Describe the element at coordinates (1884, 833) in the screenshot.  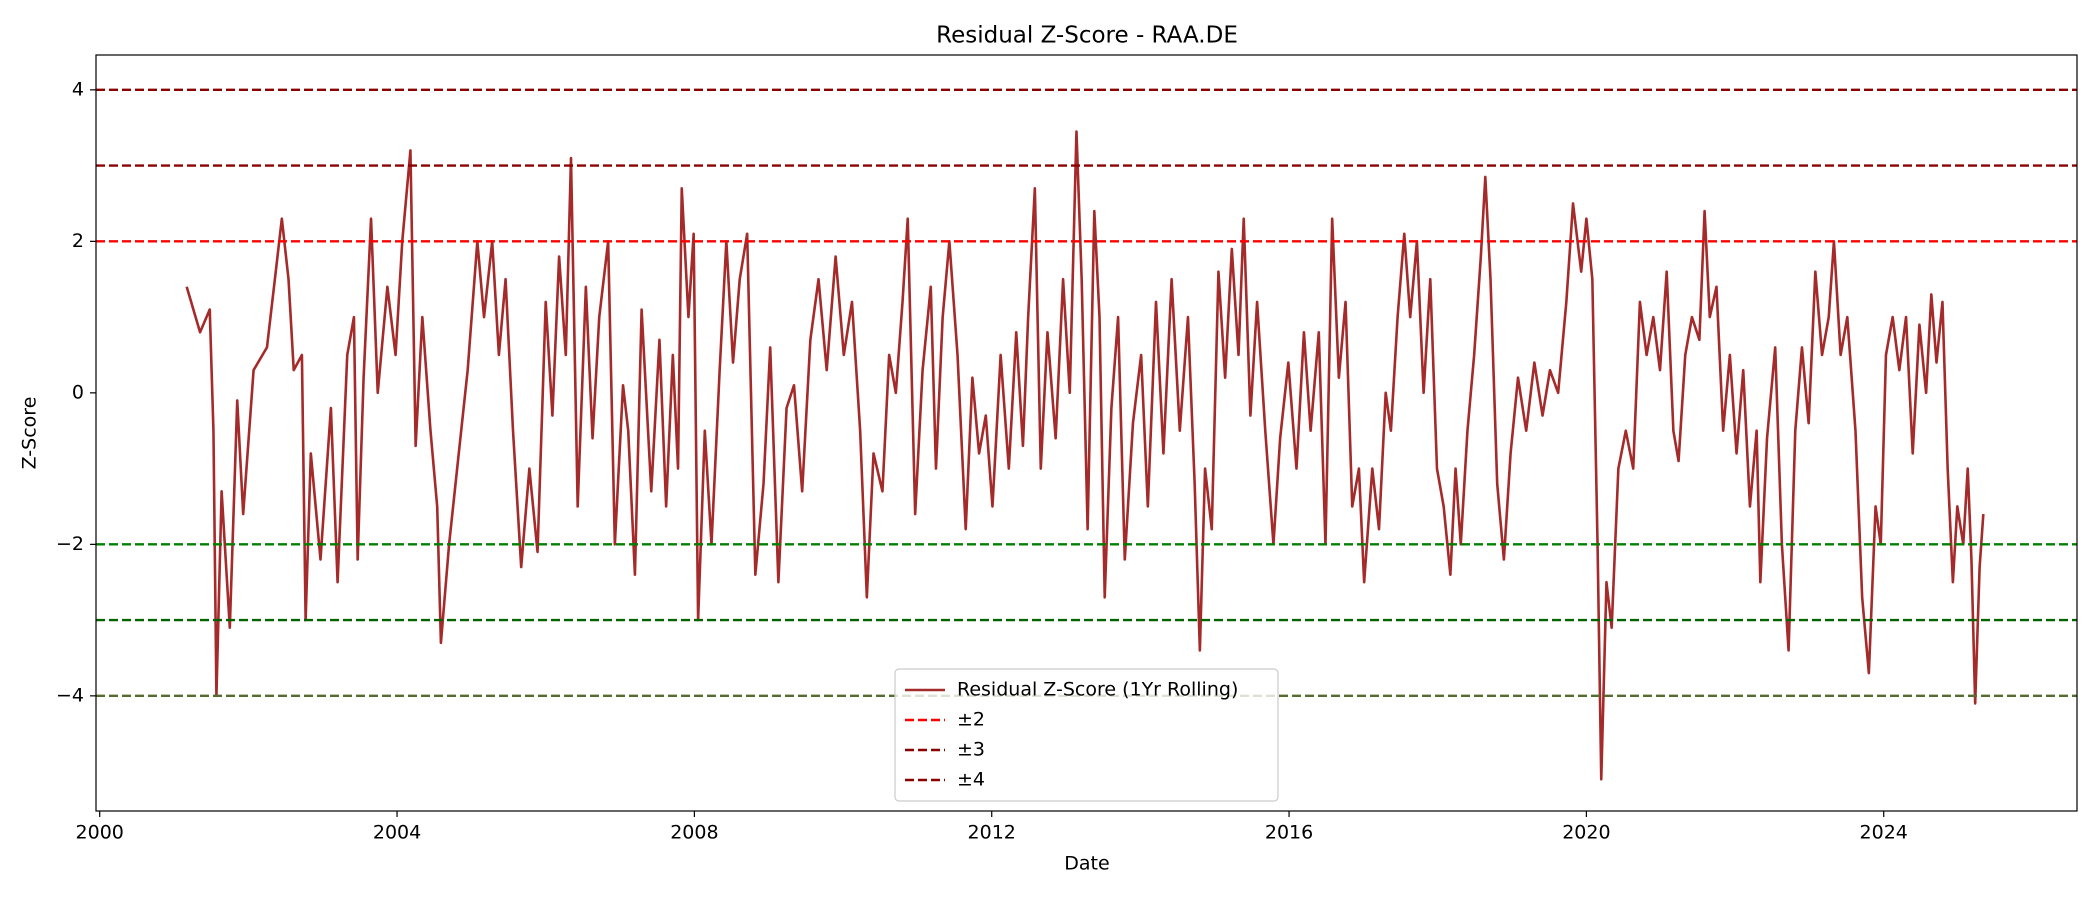
I see `x-tick-label: 2024` at that location.